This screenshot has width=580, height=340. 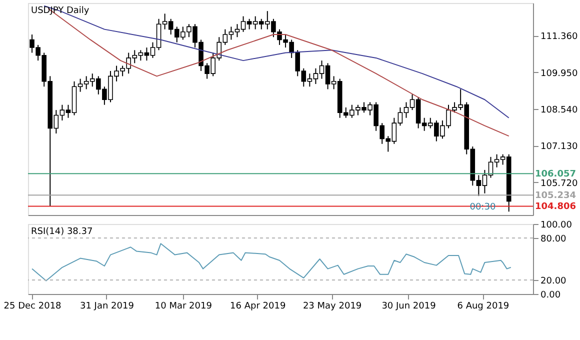 I want to click on y-tick-label: 105.720, so click(x=559, y=183).